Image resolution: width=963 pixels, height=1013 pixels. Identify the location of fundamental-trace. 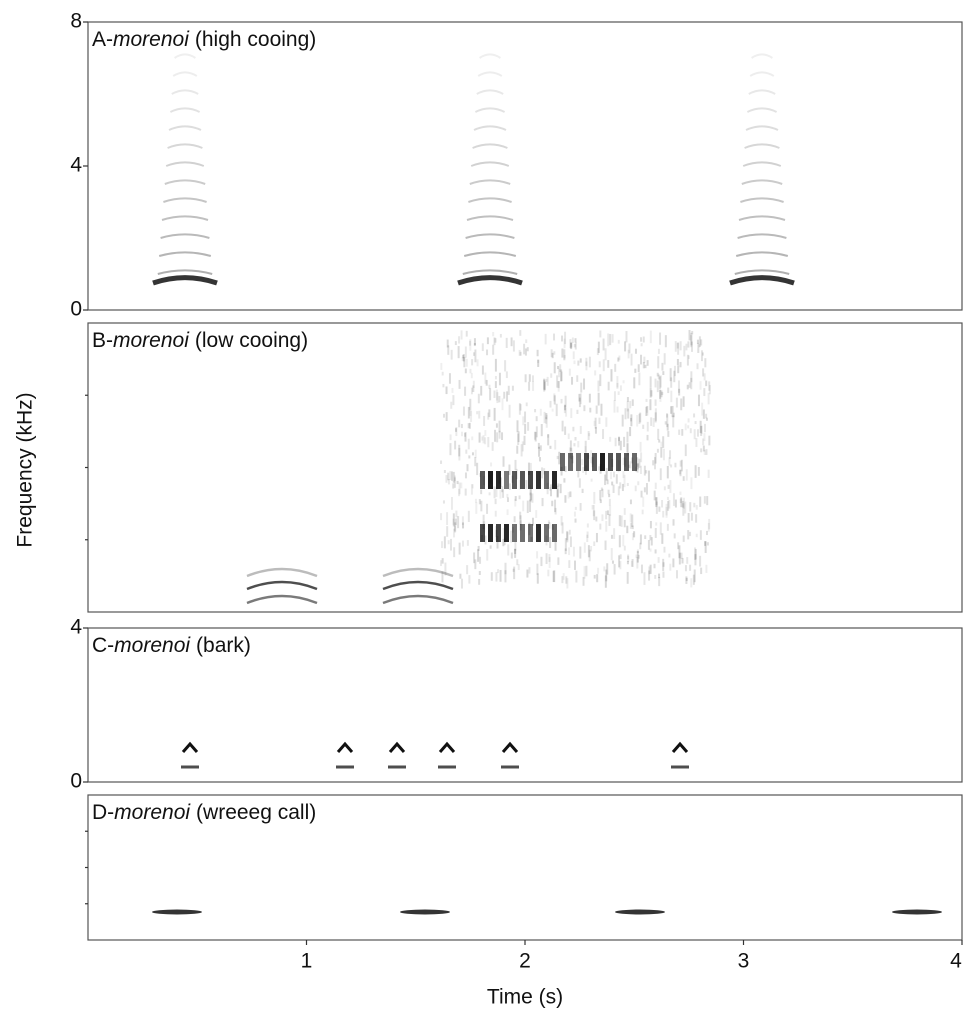
(490, 280).